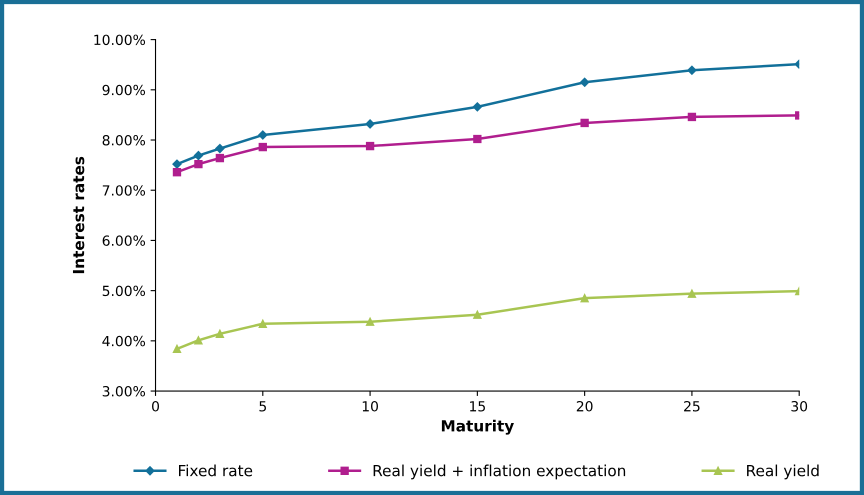  What do you see at coordinates (156, 406) in the screenshot?
I see `x-tick-label: 0` at bounding box center [156, 406].